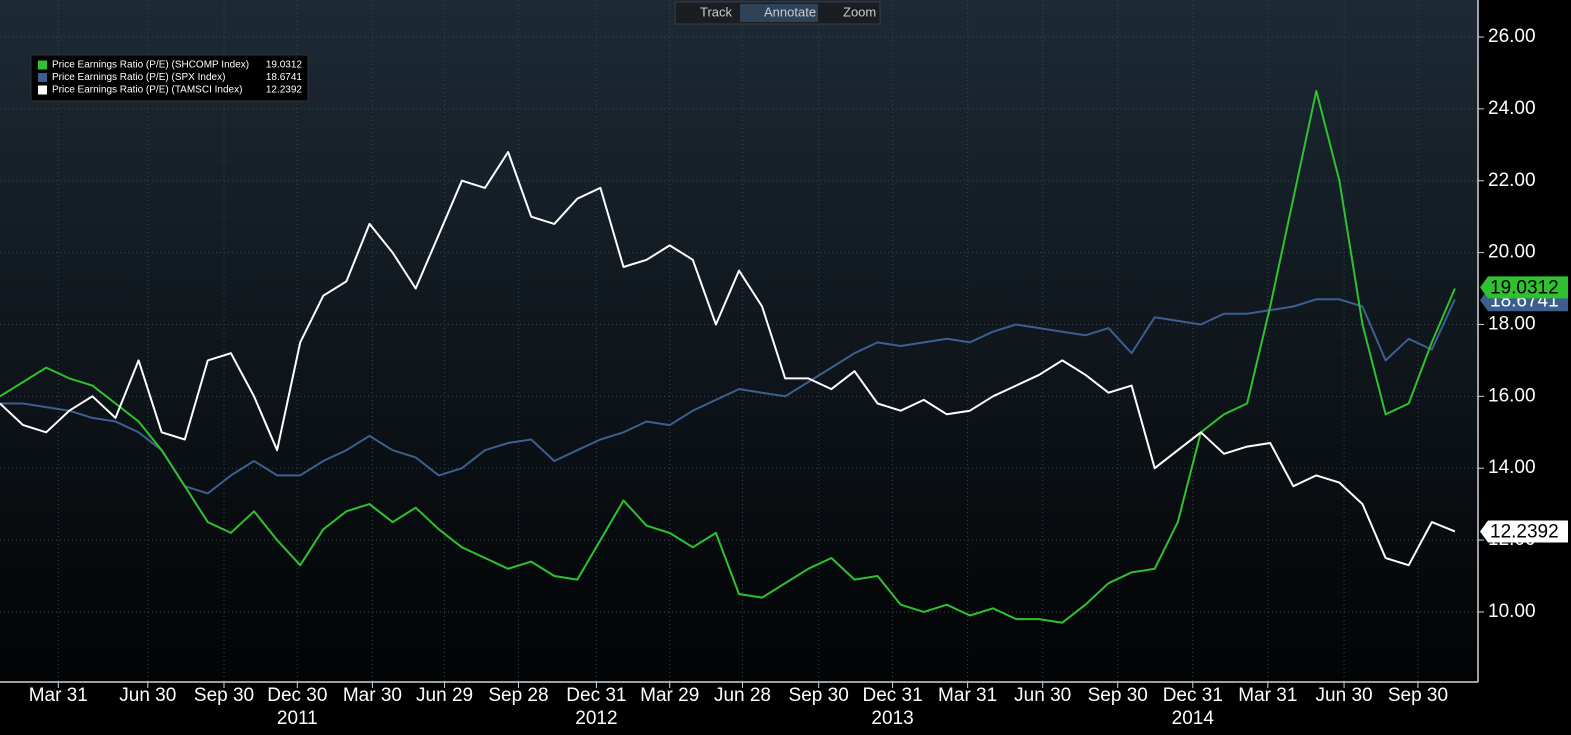 The image size is (1571, 735). What do you see at coordinates (1512, 108) in the screenshot?
I see `y-tick-label: 24.00` at bounding box center [1512, 108].